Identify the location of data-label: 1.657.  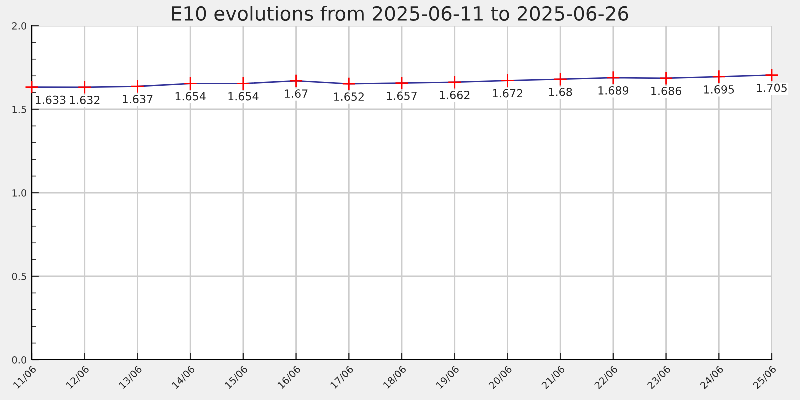
(402, 96).